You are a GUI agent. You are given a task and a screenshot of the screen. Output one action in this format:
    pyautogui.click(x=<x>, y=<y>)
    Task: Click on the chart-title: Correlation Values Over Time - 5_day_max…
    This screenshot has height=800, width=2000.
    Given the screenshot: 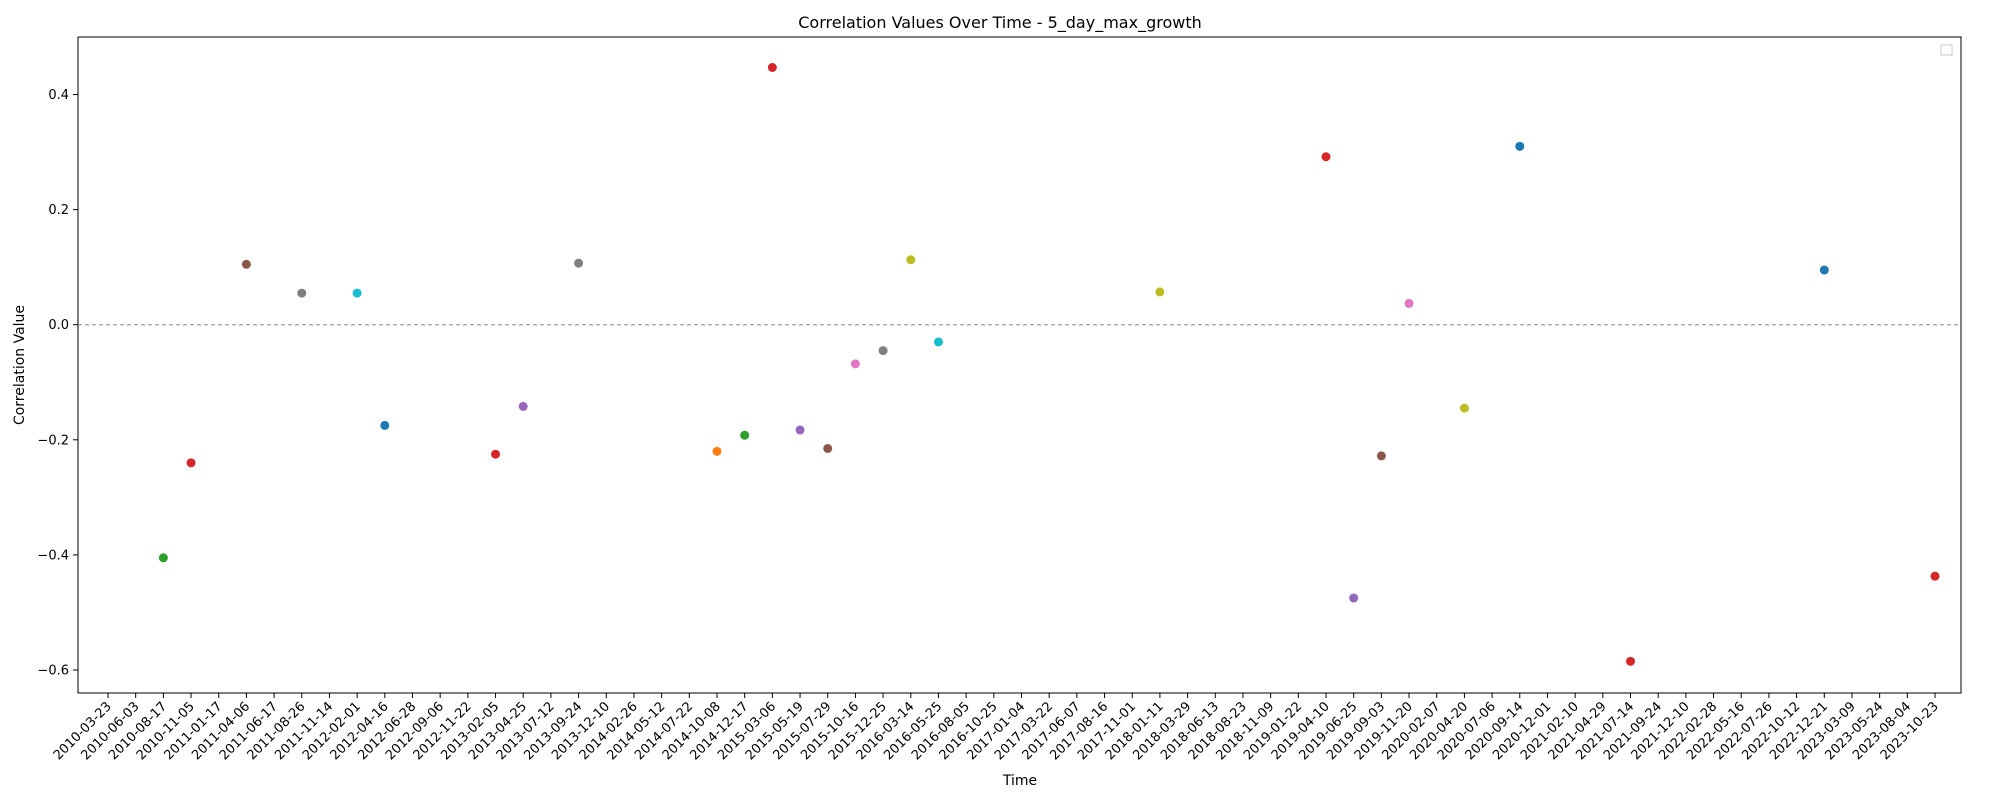 What is the action you would take?
    pyautogui.click(x=999, y=23)
    